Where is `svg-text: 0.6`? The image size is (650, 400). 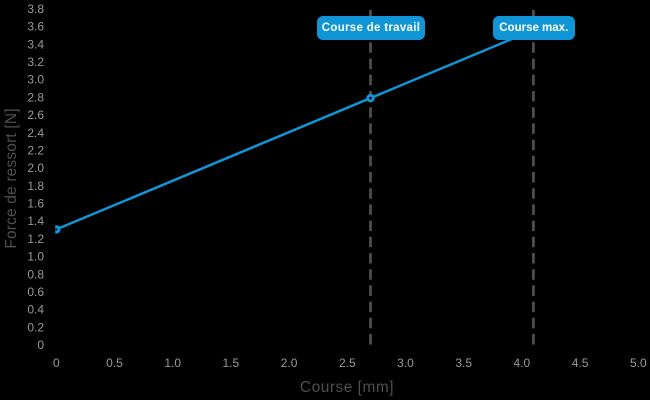
svg-text: 0.6 is located at coordinates (35, 292).